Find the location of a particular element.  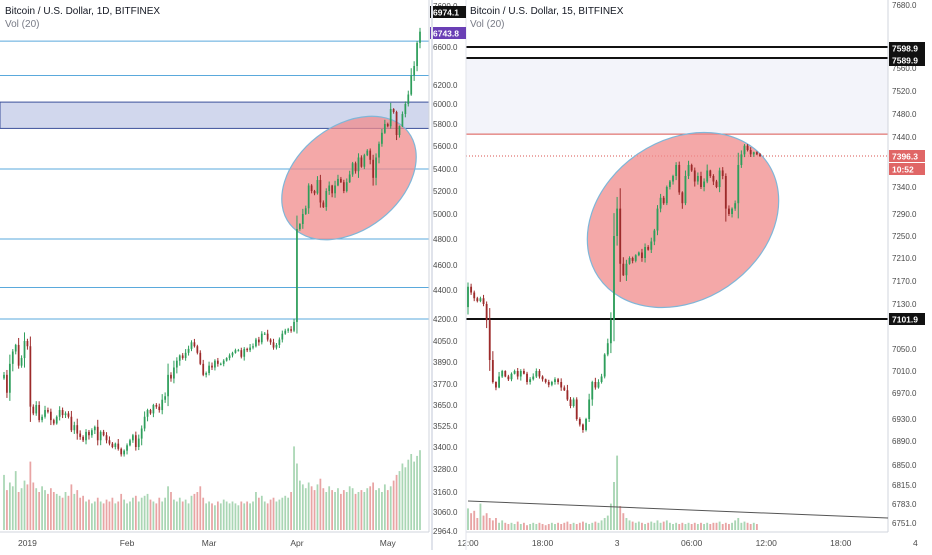

panel-divider is located at coordinates (432, 275).